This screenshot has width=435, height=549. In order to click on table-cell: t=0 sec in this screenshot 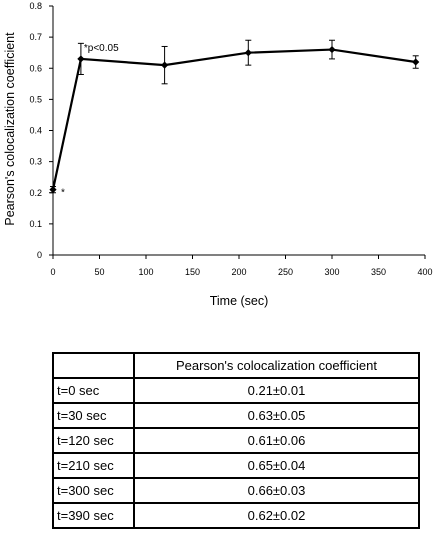, I will do `click(93, 390)`.